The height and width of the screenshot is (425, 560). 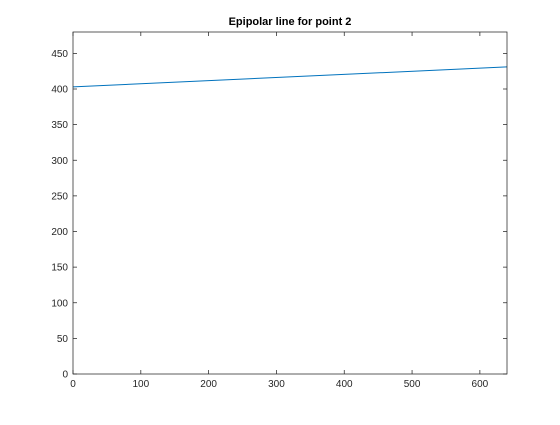 I want to click on x-tick-label: 100, so click(x=140, y=384).